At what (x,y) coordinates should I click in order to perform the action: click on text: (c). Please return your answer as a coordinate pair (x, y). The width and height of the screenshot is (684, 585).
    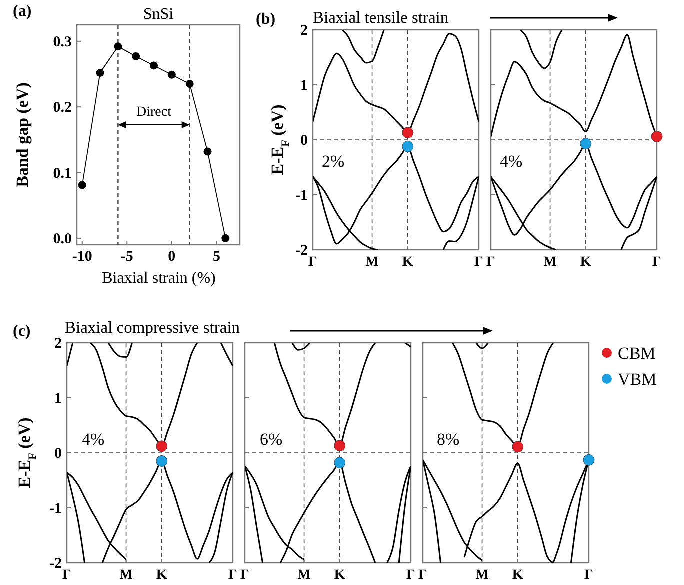
    Looking at the image, I should click on (22, 331).